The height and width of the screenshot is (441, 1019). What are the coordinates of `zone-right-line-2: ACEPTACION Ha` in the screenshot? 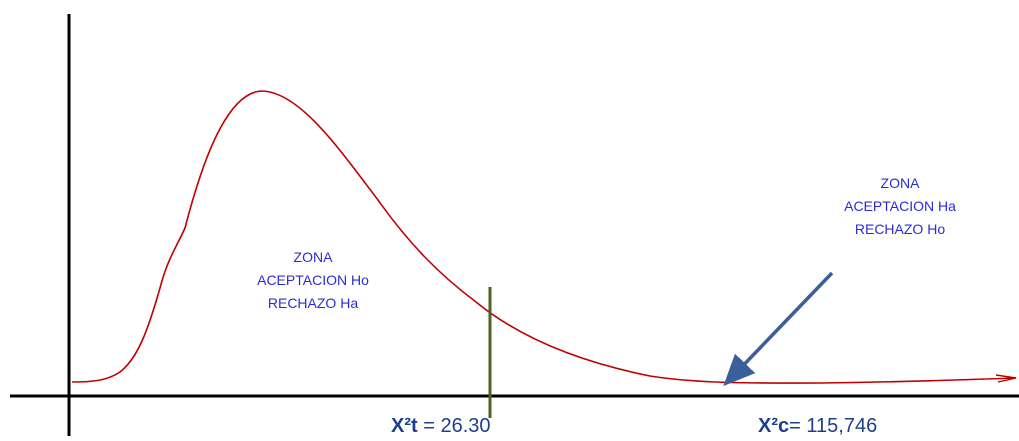 It's located at (900, 206).